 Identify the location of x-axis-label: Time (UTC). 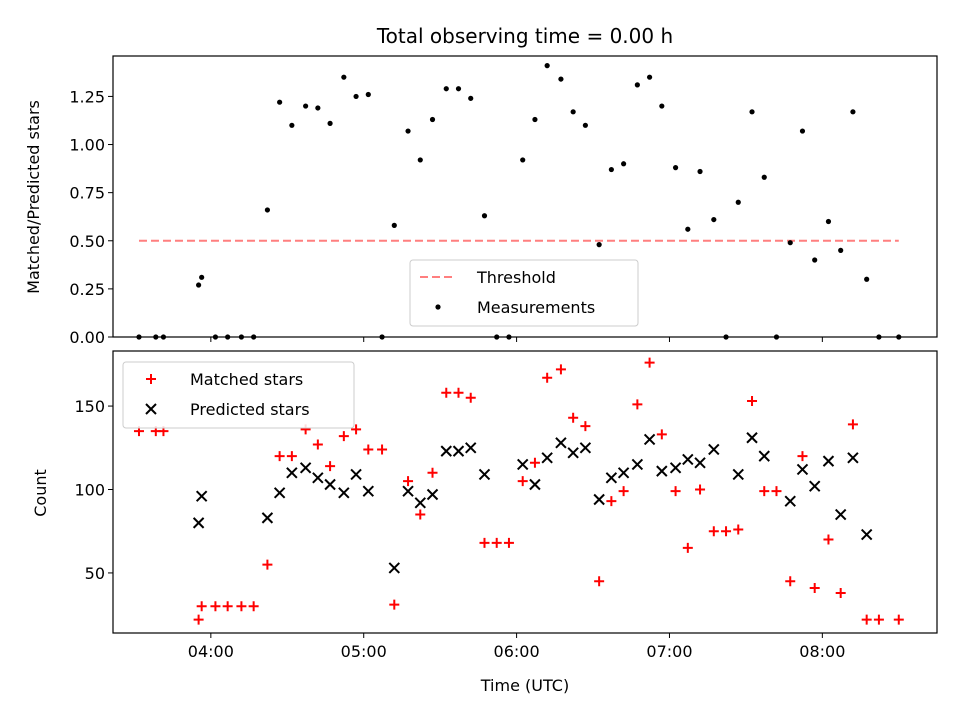
(524, 685).